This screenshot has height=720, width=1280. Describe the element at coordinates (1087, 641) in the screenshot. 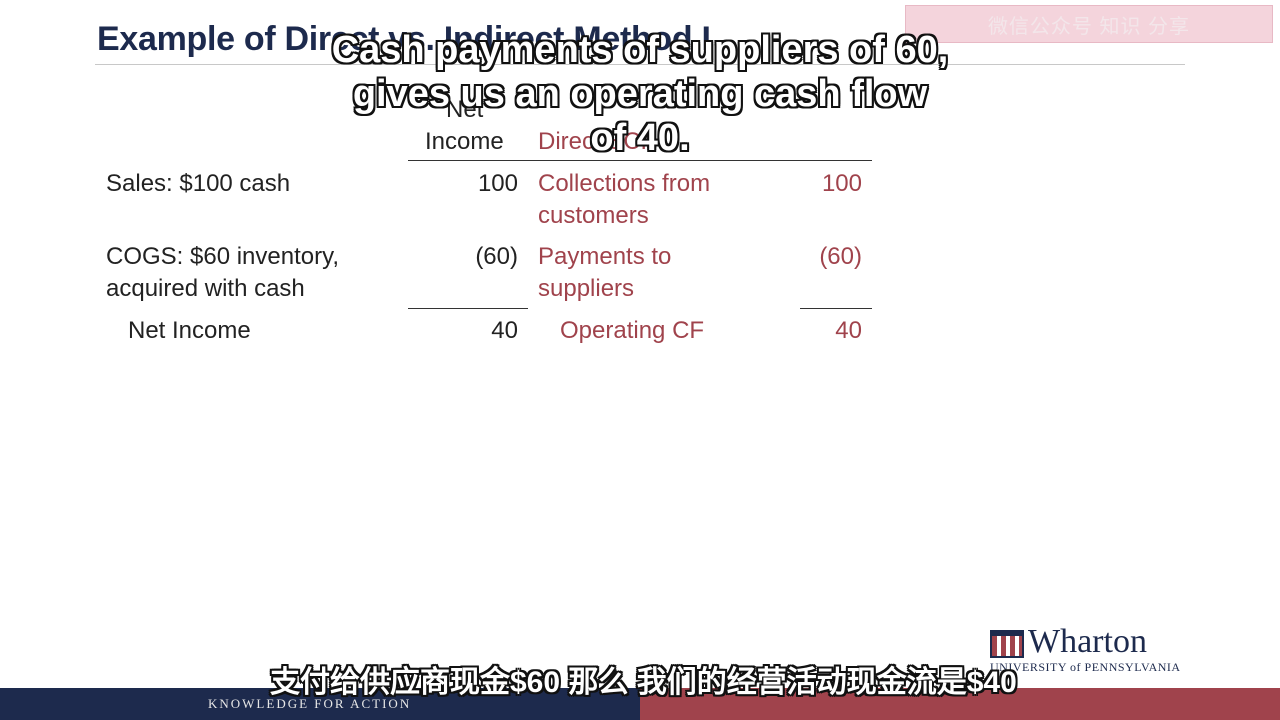

I see `wharton-logo-name: Wharton` at that location.